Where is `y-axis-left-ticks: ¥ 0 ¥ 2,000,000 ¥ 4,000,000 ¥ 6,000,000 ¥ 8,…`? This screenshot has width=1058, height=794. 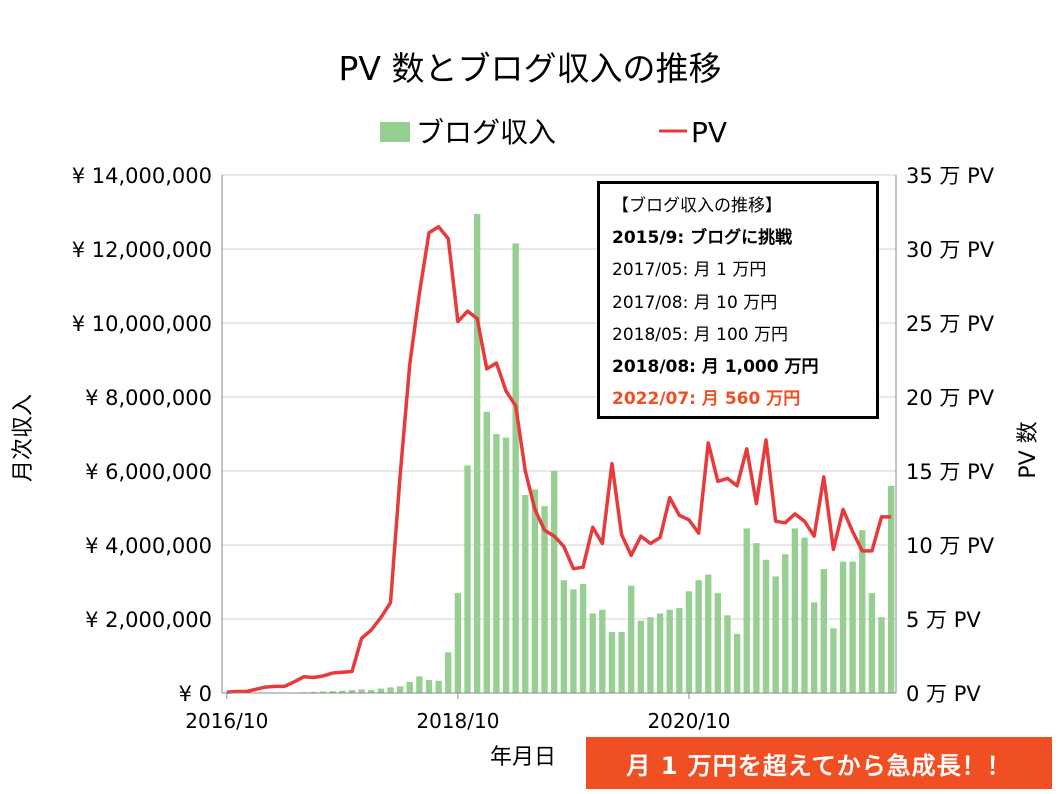
y-axis-left-ticks: ¥ 0 ¥ 2,000,000 ¥ 4,000,000 ¥ 6,000,000 ¥ 8,… is located at coordinates (142, 435).